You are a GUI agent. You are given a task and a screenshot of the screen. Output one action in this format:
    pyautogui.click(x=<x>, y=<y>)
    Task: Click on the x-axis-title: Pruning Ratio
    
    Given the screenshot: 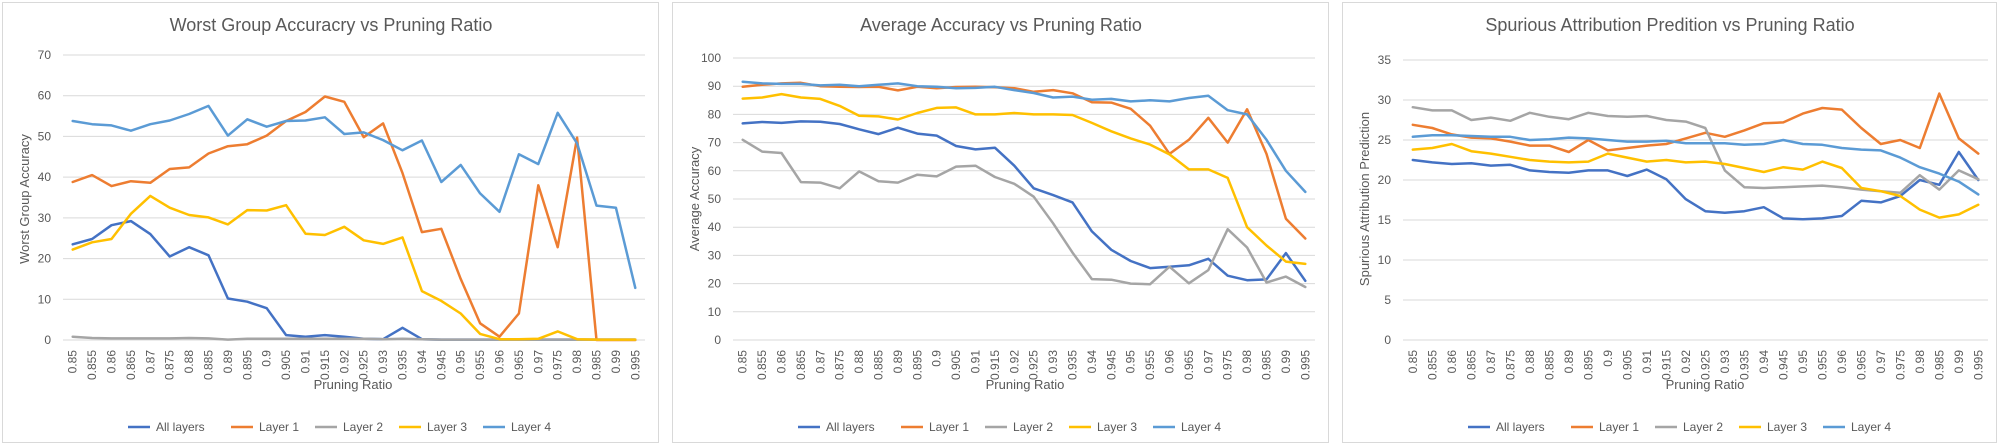 What is the action you would take?
    pyautogui.click(x=1025, y=384)
    